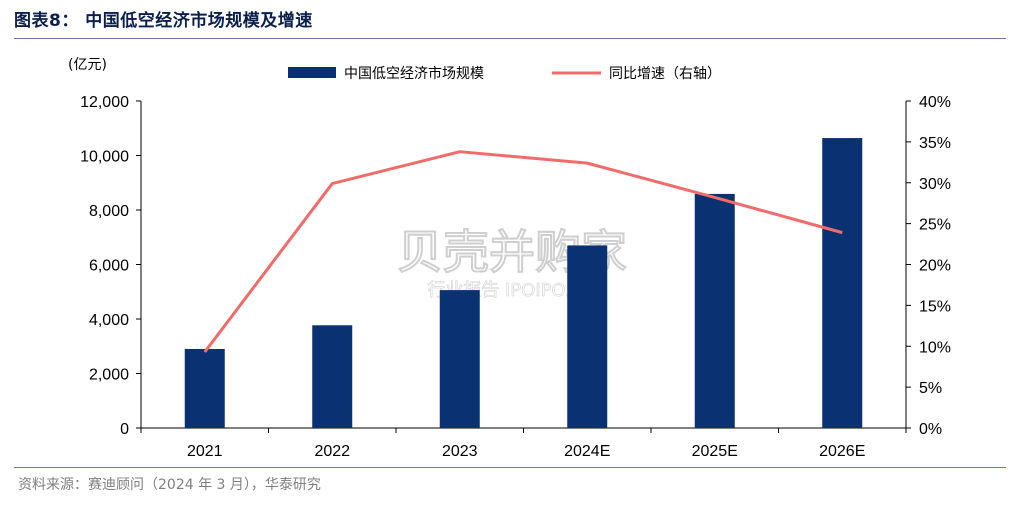 The image size is (1025, 511). Describe the element at coordinates (312, 72) in the screenshot. I see `legend-swatch-bar` at that location.